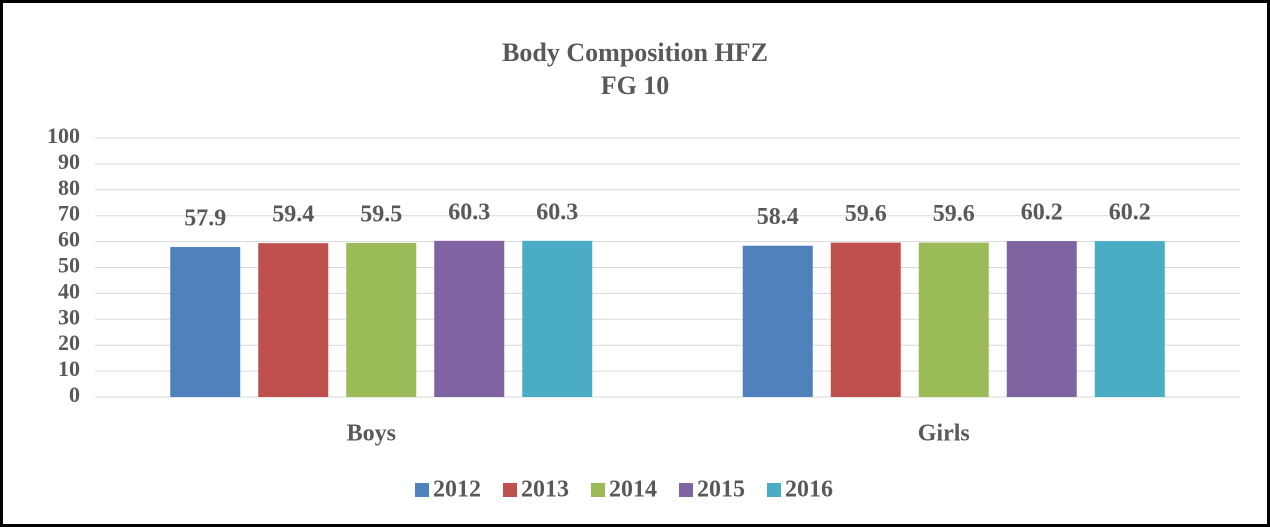 This screenshot has width=1270, height=527. Describe the element at coordinates (69, 187) in the screenshot. I see `y-tick-label: 80` at that location.